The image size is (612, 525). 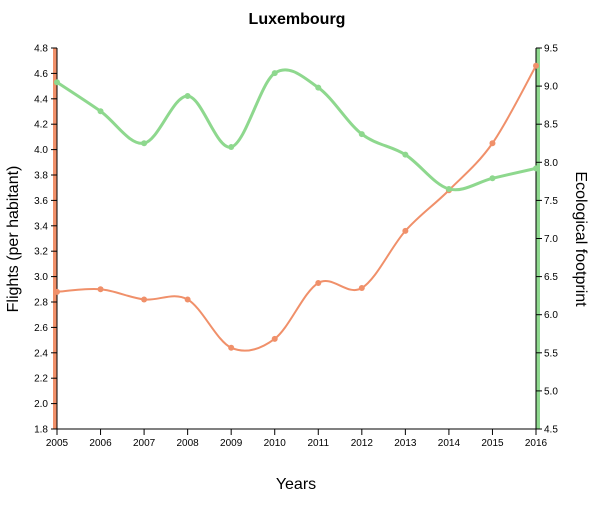 I want to click on x-tick-label: 2007, so click(x=144, y=443).